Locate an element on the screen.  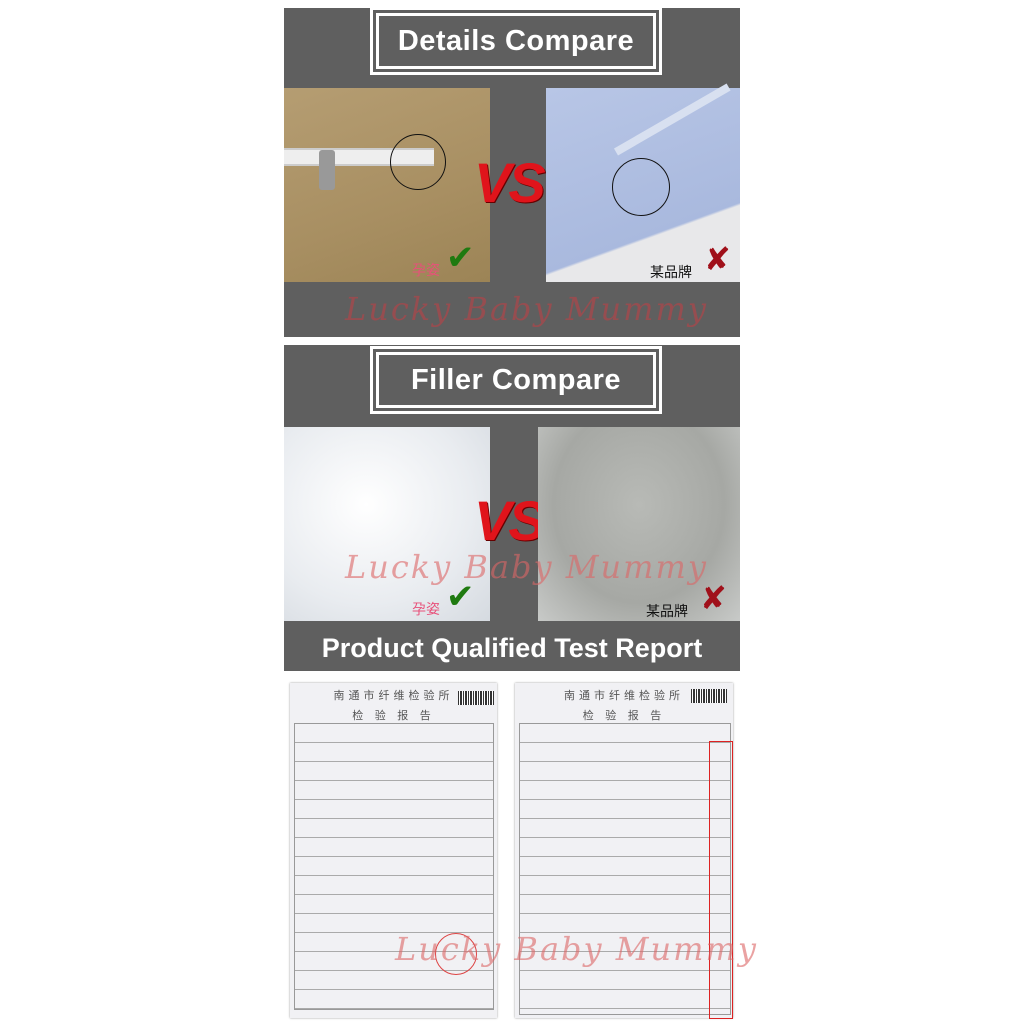
doc-table is located at coordinates (625, 869).